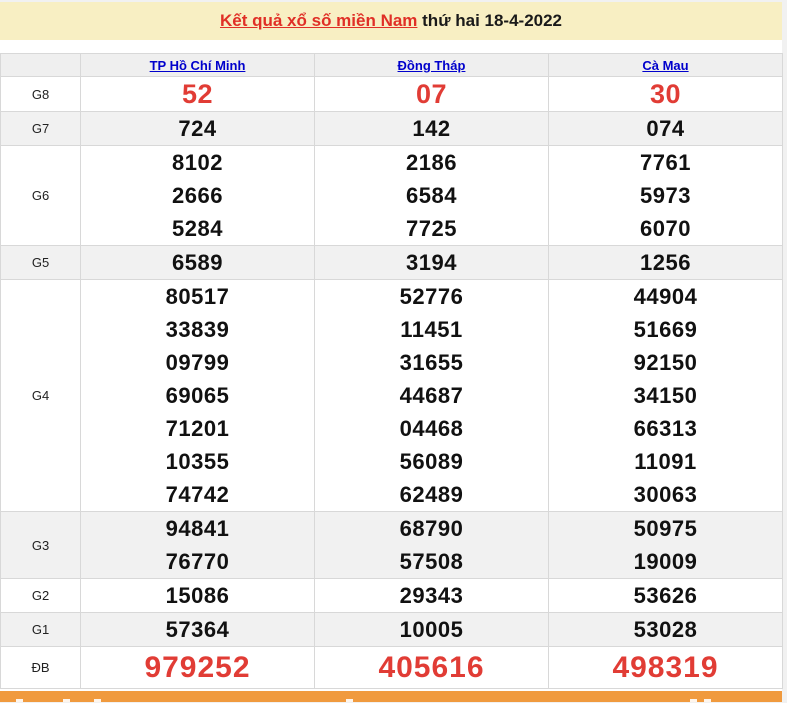  I want to click on province-link-camau: Cà Mau, so click(665, 65).